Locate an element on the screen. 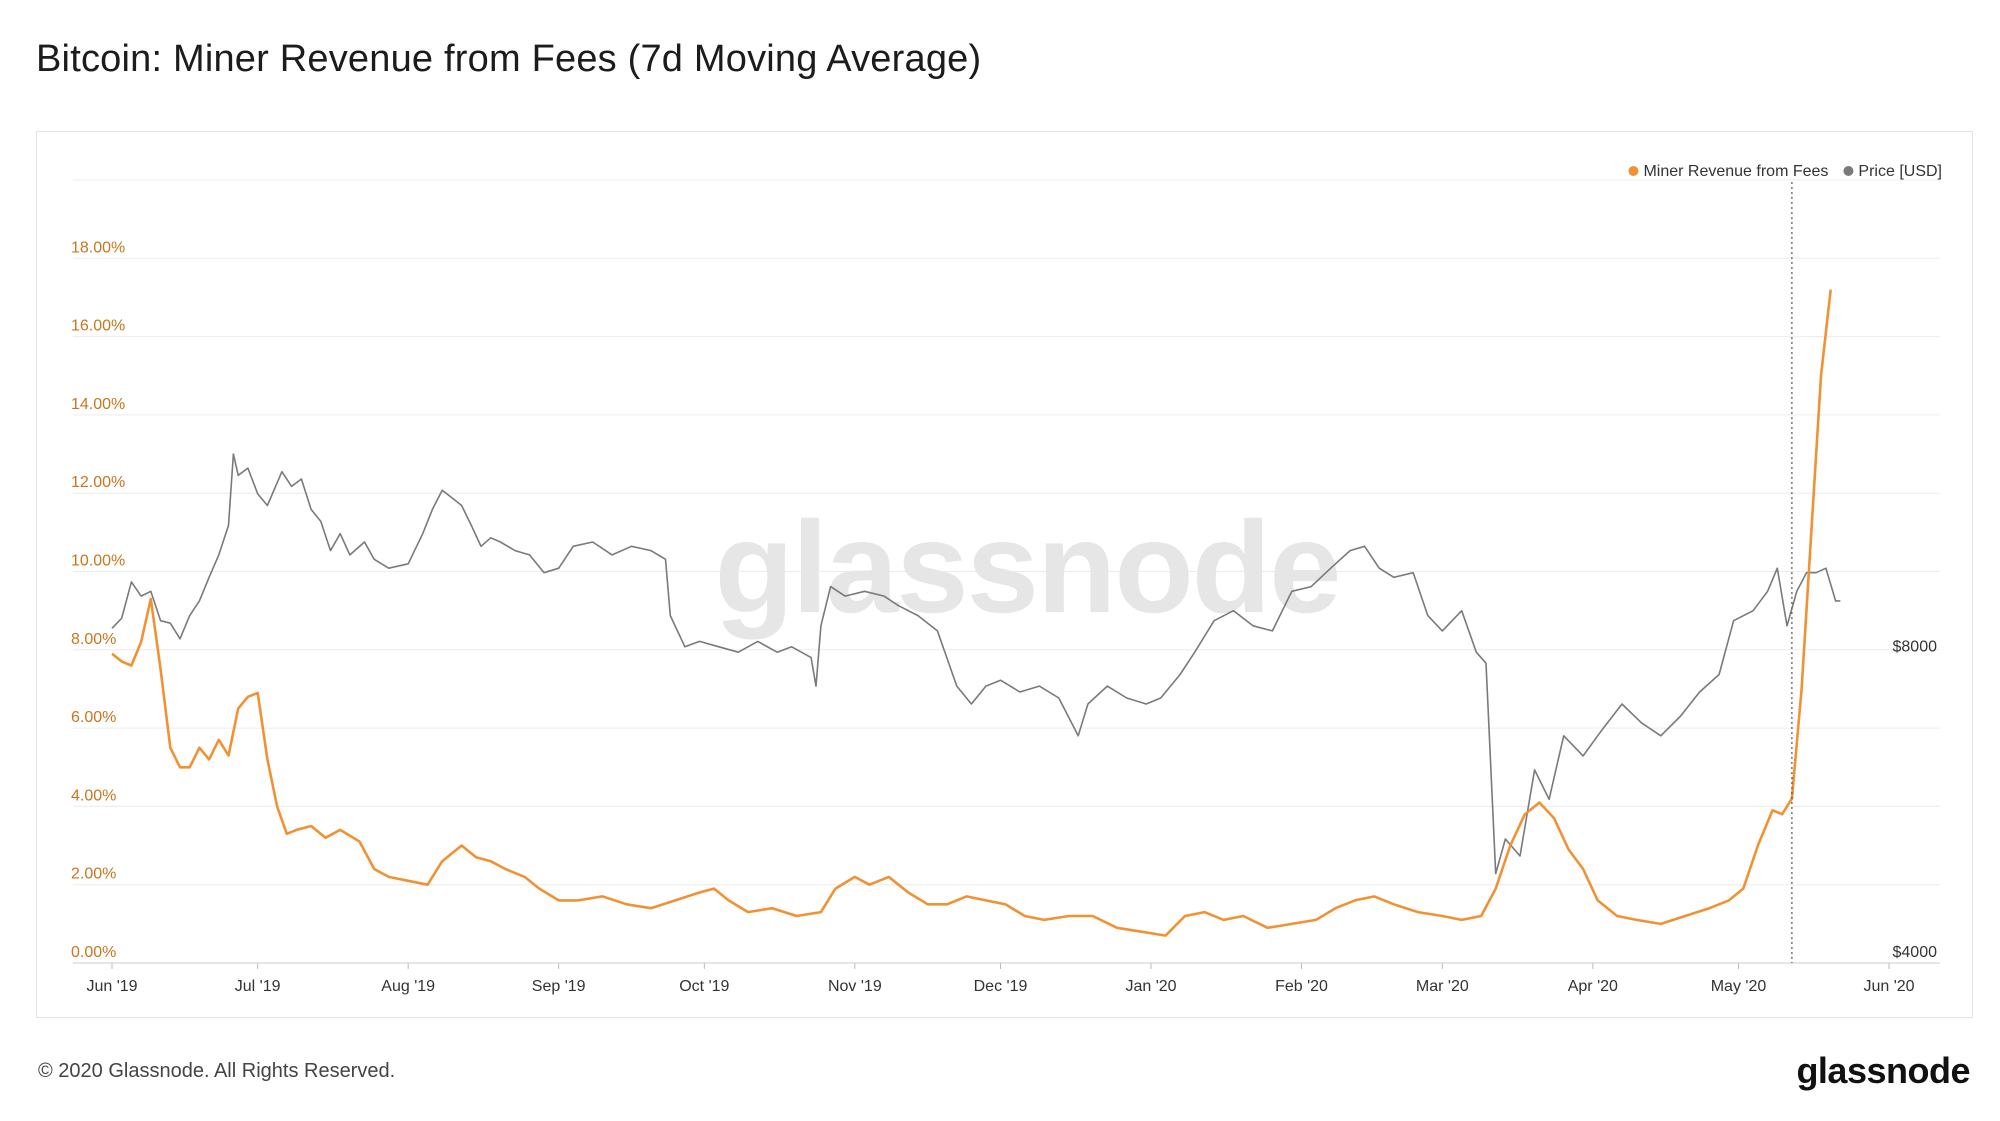  y-tick-label: 10.00% is located at coordinates (98, 561).